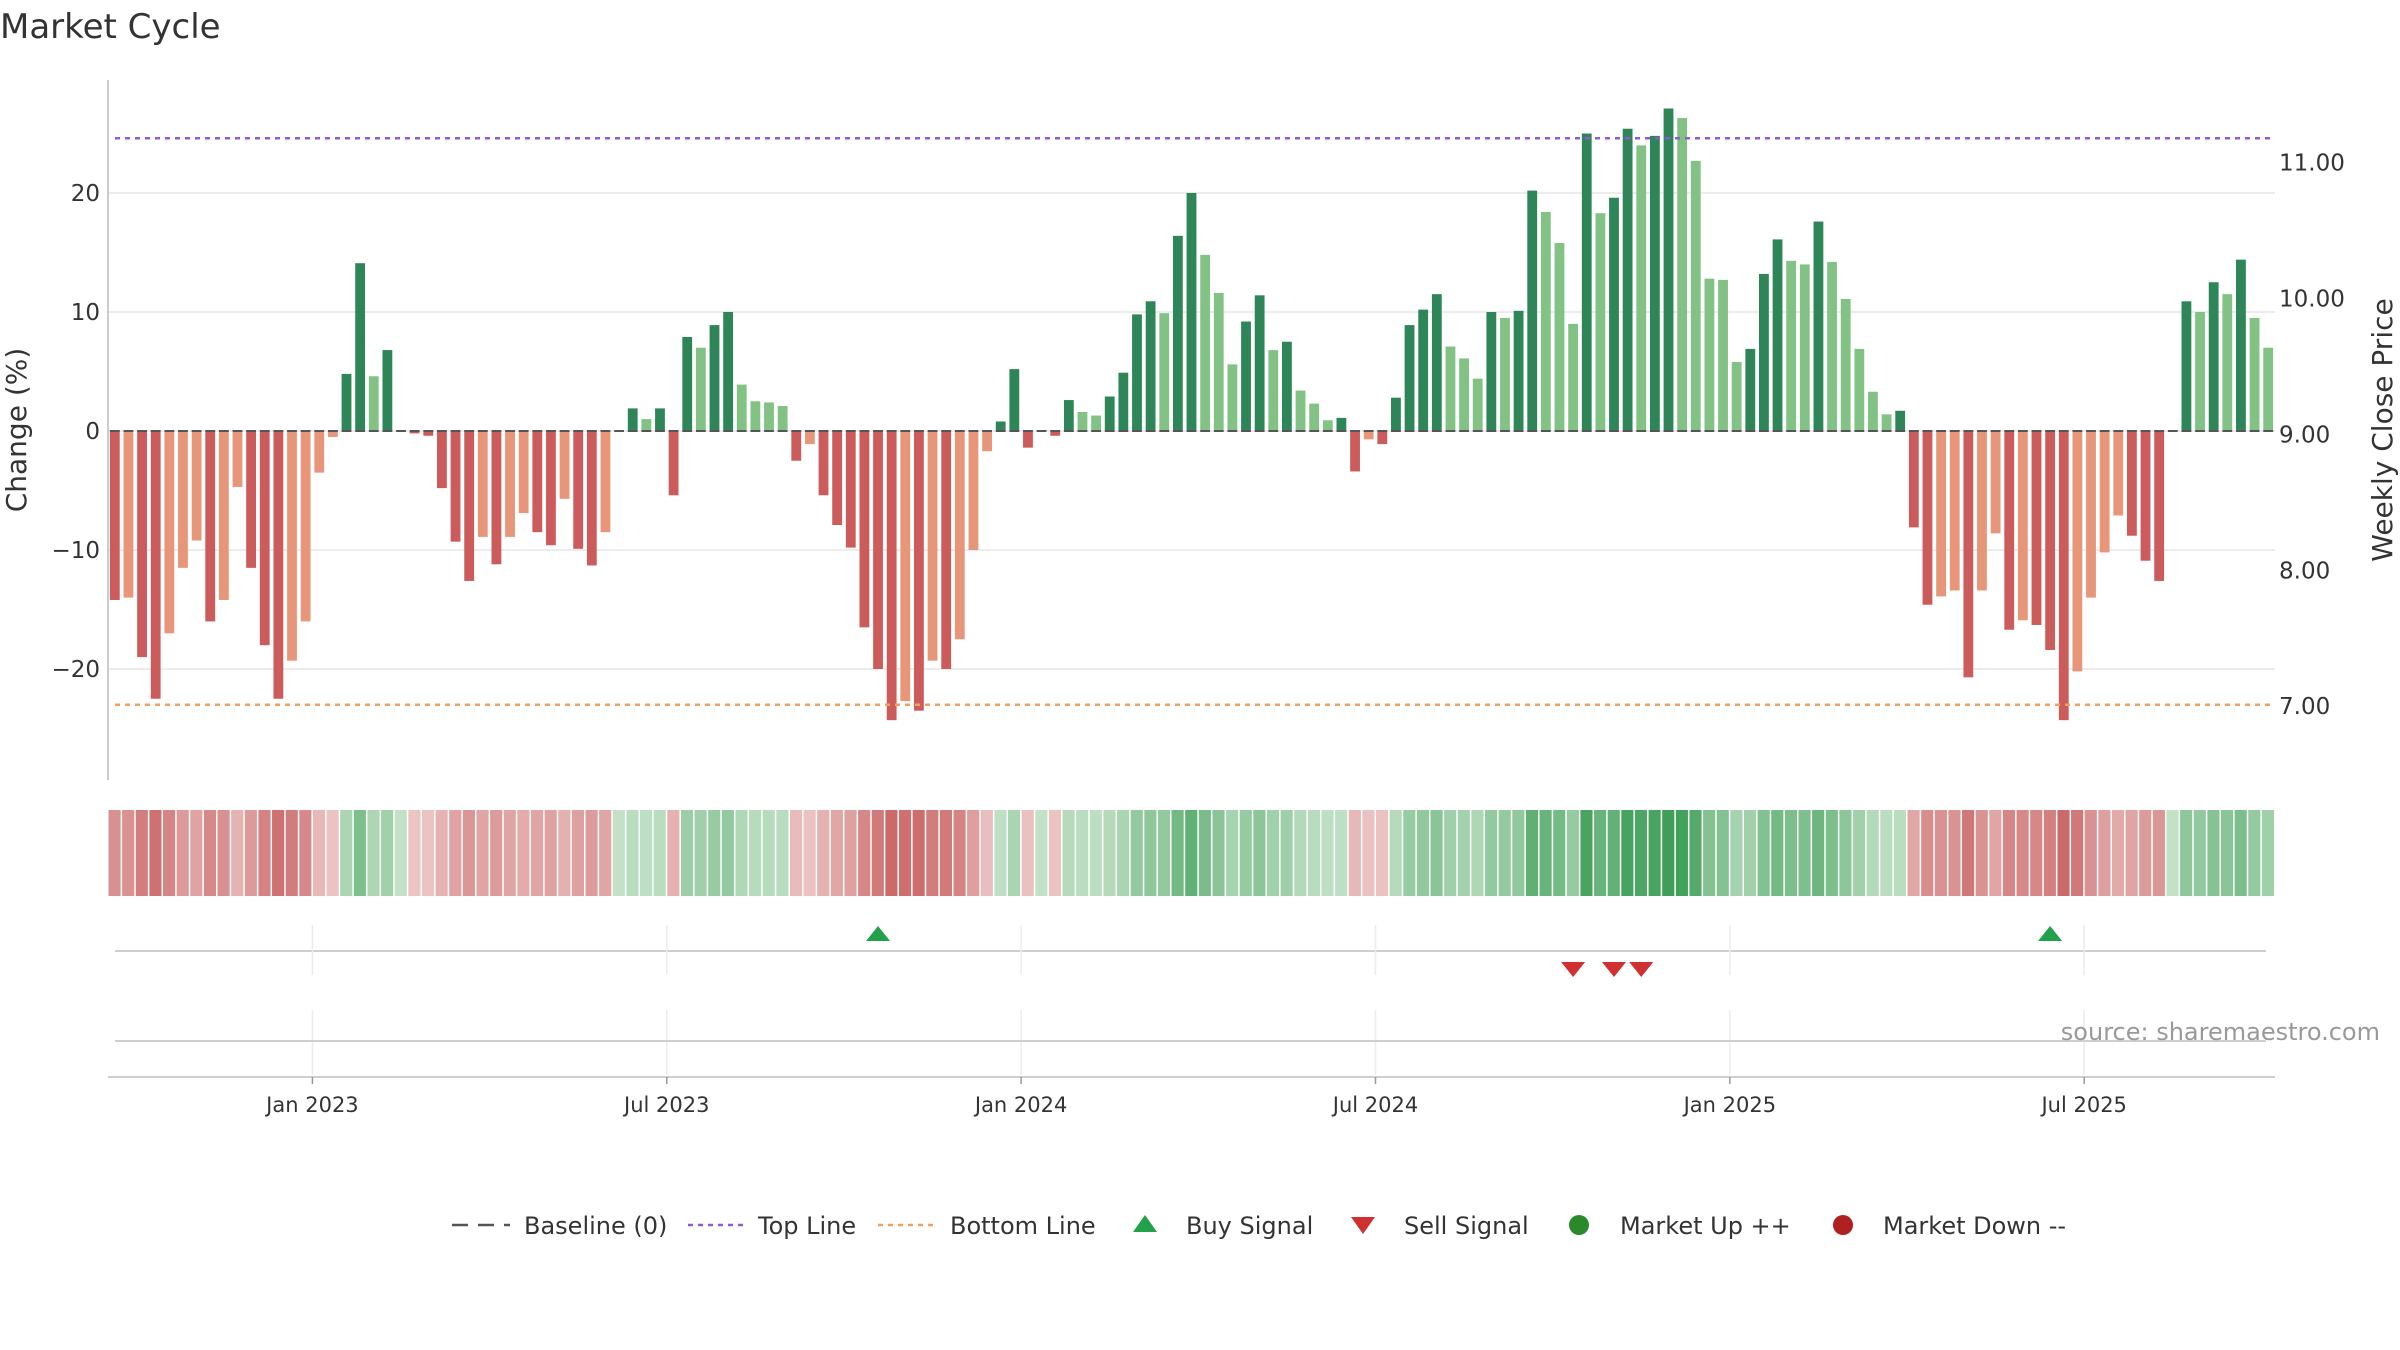  I want to click on y2-tick-label: 10.00, so click(2312, 299).